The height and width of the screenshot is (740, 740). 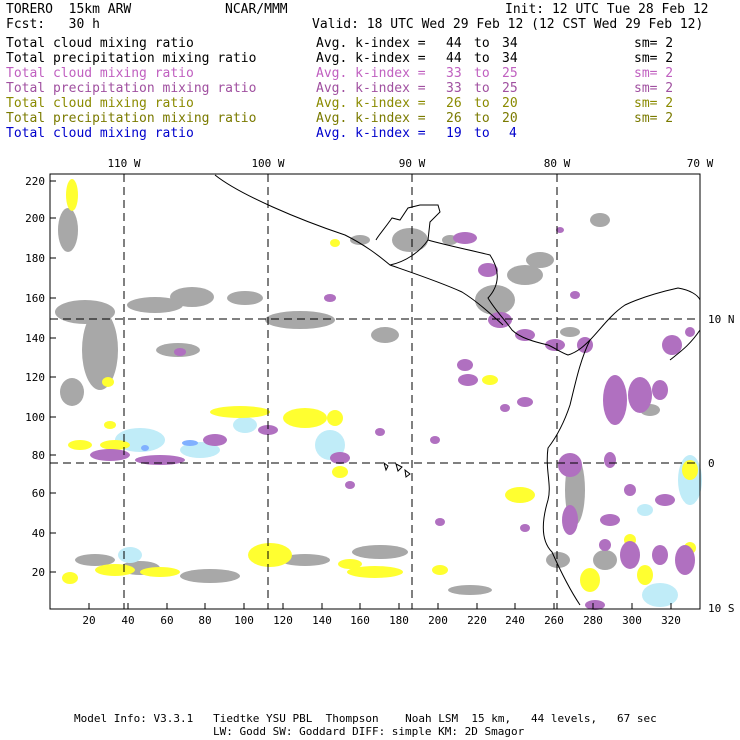 What do you see at coordinates (607, 9) in the screenshot?
I see `init-time: Init: 12 UTC Tue 28 Feb 12` at bounding box center [607, 9].